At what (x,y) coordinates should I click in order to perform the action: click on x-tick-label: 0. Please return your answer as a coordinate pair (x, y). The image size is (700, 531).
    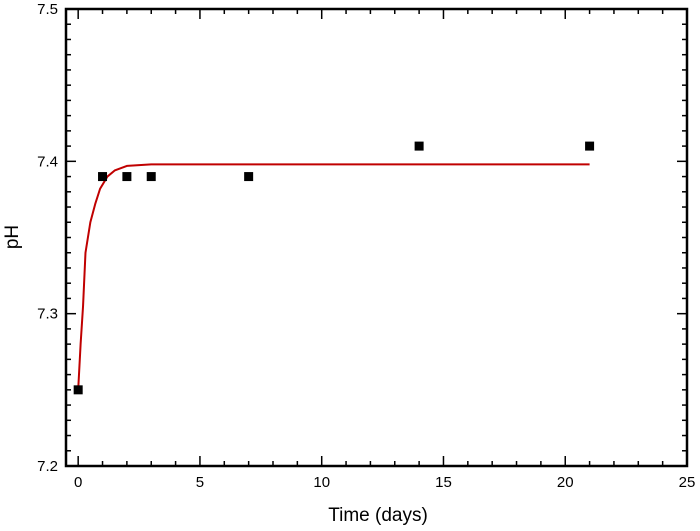
    Looking at the image, I should click on (78, 482).